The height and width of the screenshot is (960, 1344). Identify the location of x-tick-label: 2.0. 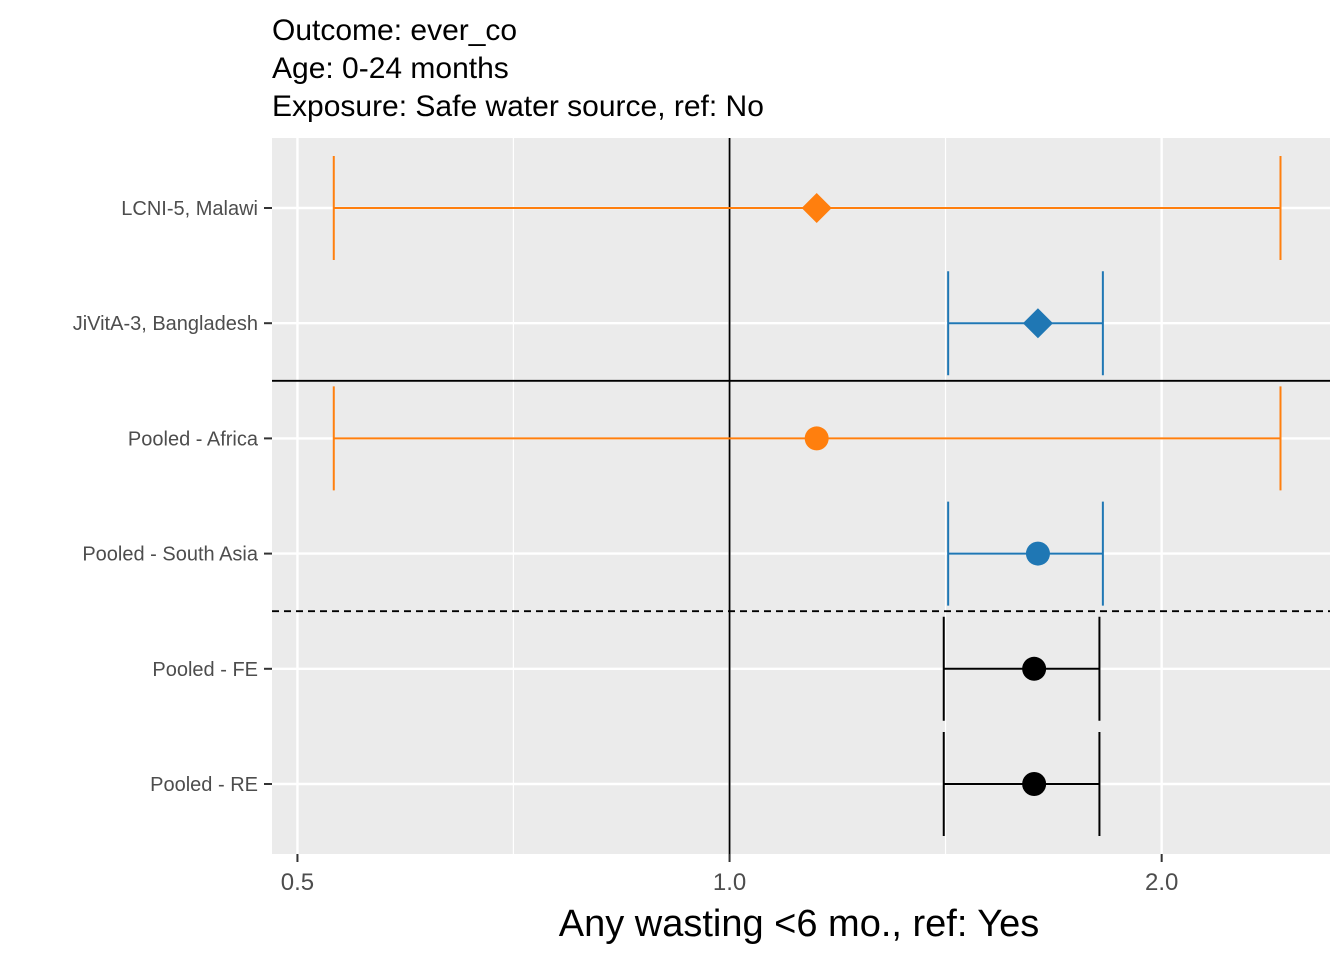
(1161, 882).